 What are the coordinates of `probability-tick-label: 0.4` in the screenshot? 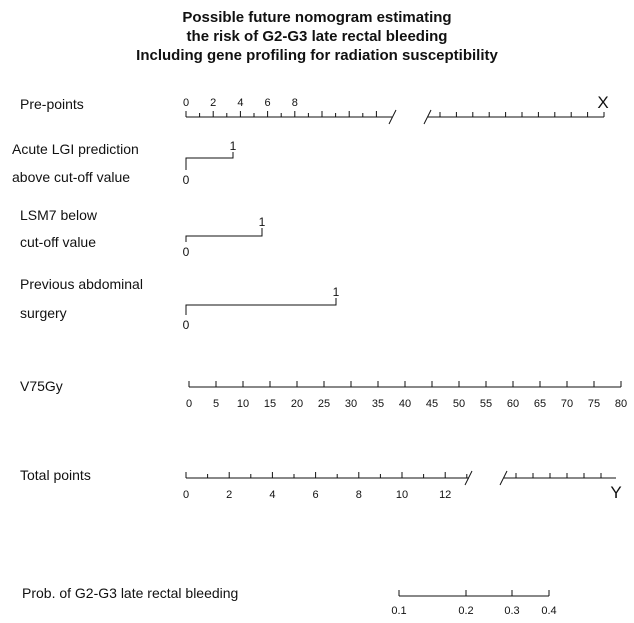 It's located at (548, 611).